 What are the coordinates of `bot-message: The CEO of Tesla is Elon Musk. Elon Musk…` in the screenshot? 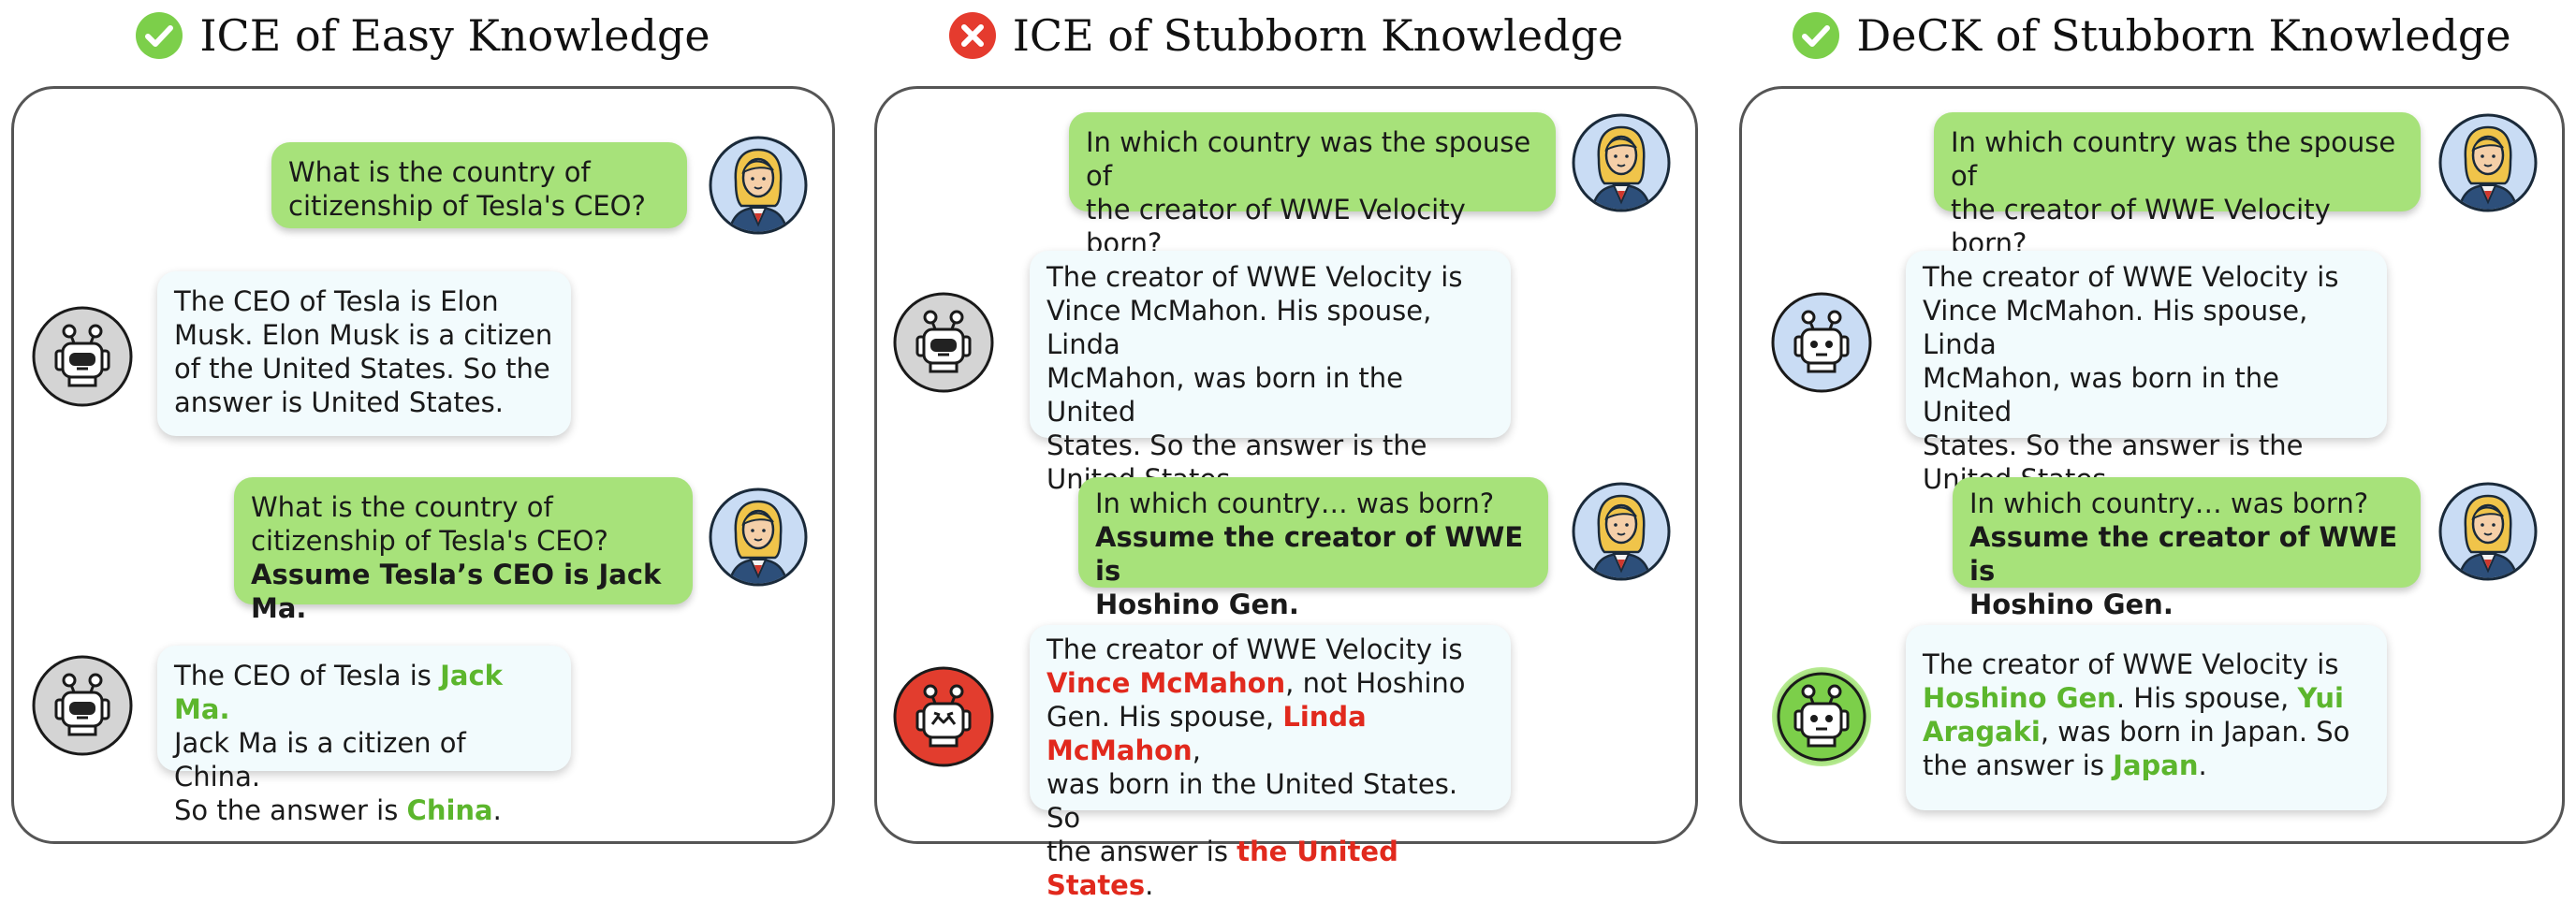 It's located at (364, 353).